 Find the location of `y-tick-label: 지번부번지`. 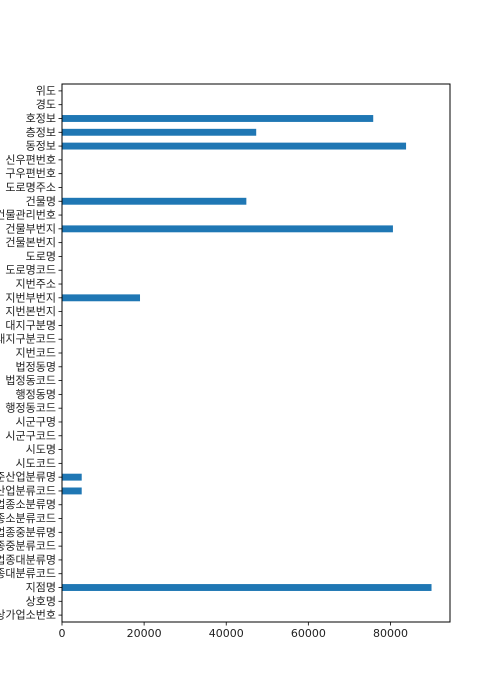

y-tick-label: 지번부번지 is located at coordinates (30, 297).